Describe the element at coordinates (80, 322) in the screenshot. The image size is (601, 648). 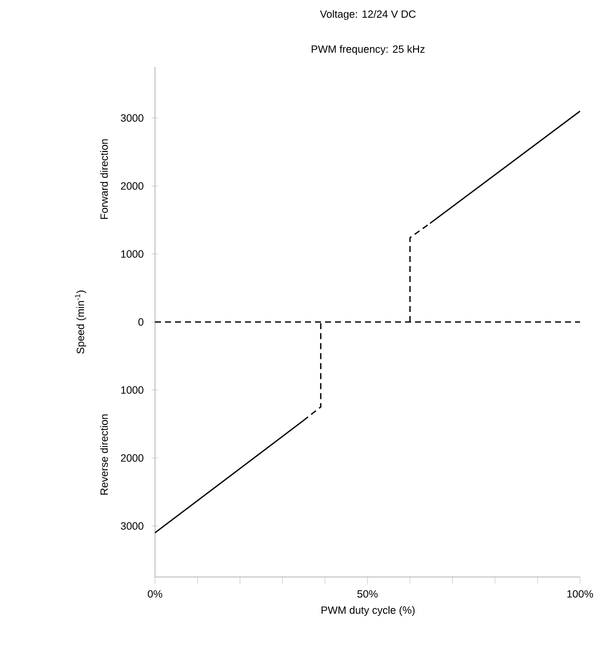
I see `y-axis-title: Speed (min$^{-1}$)` at that location.